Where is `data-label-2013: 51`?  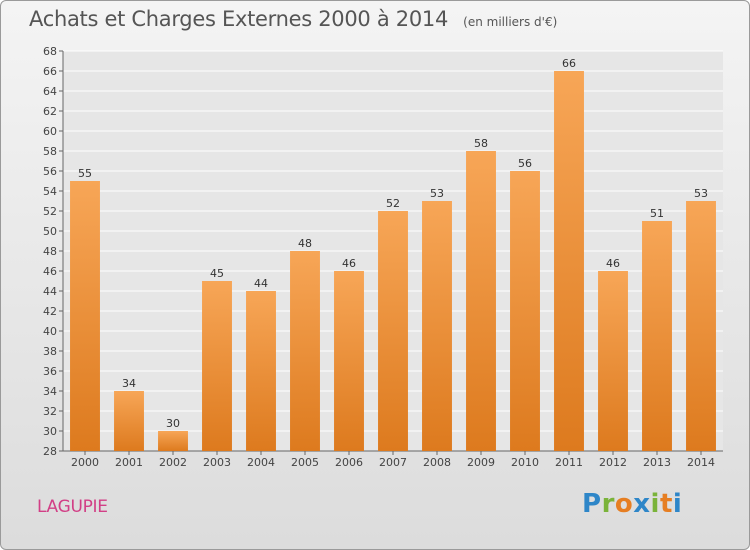
data-label-2013: 51 is located at coordinates (657, 213).